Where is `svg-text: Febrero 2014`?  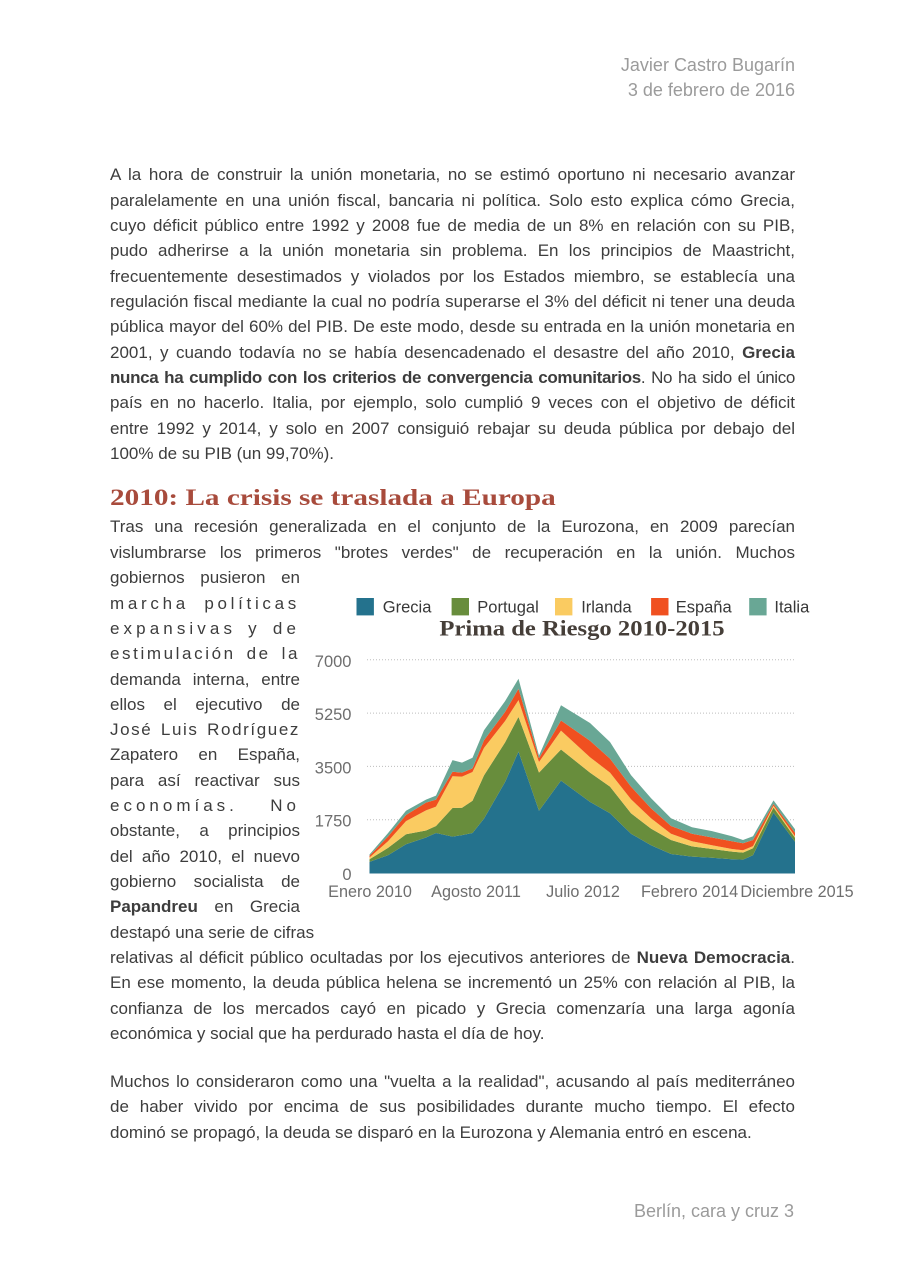 svg-text: Febrero 2014 is located at coordinates (689, 892).